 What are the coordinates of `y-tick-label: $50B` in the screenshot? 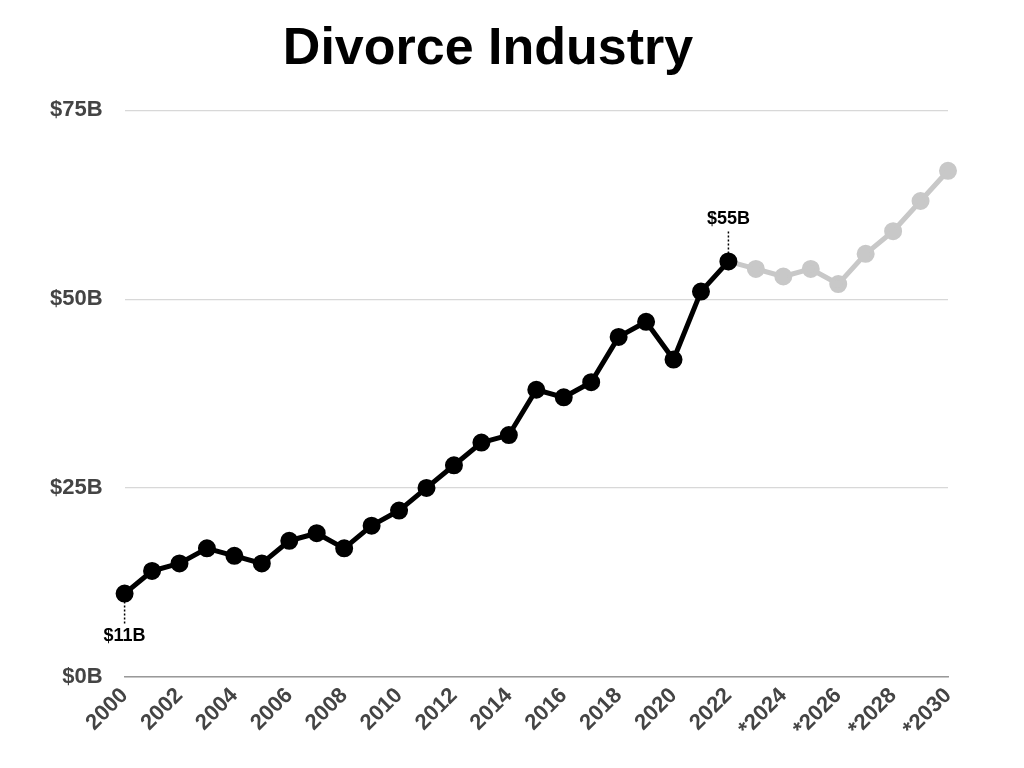 It's located at (76, 298).